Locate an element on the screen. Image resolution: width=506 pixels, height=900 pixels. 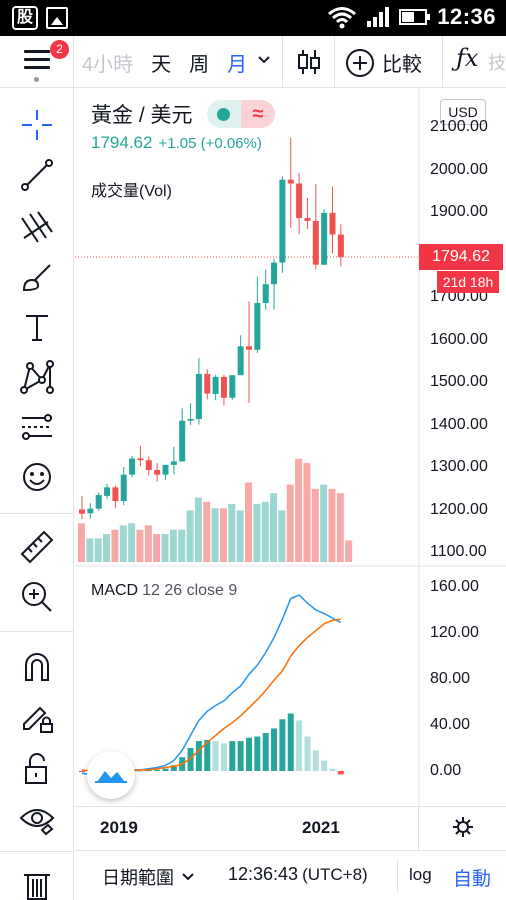
volume-legend: 成交量(Vol) is located at coordinates (131, 191).